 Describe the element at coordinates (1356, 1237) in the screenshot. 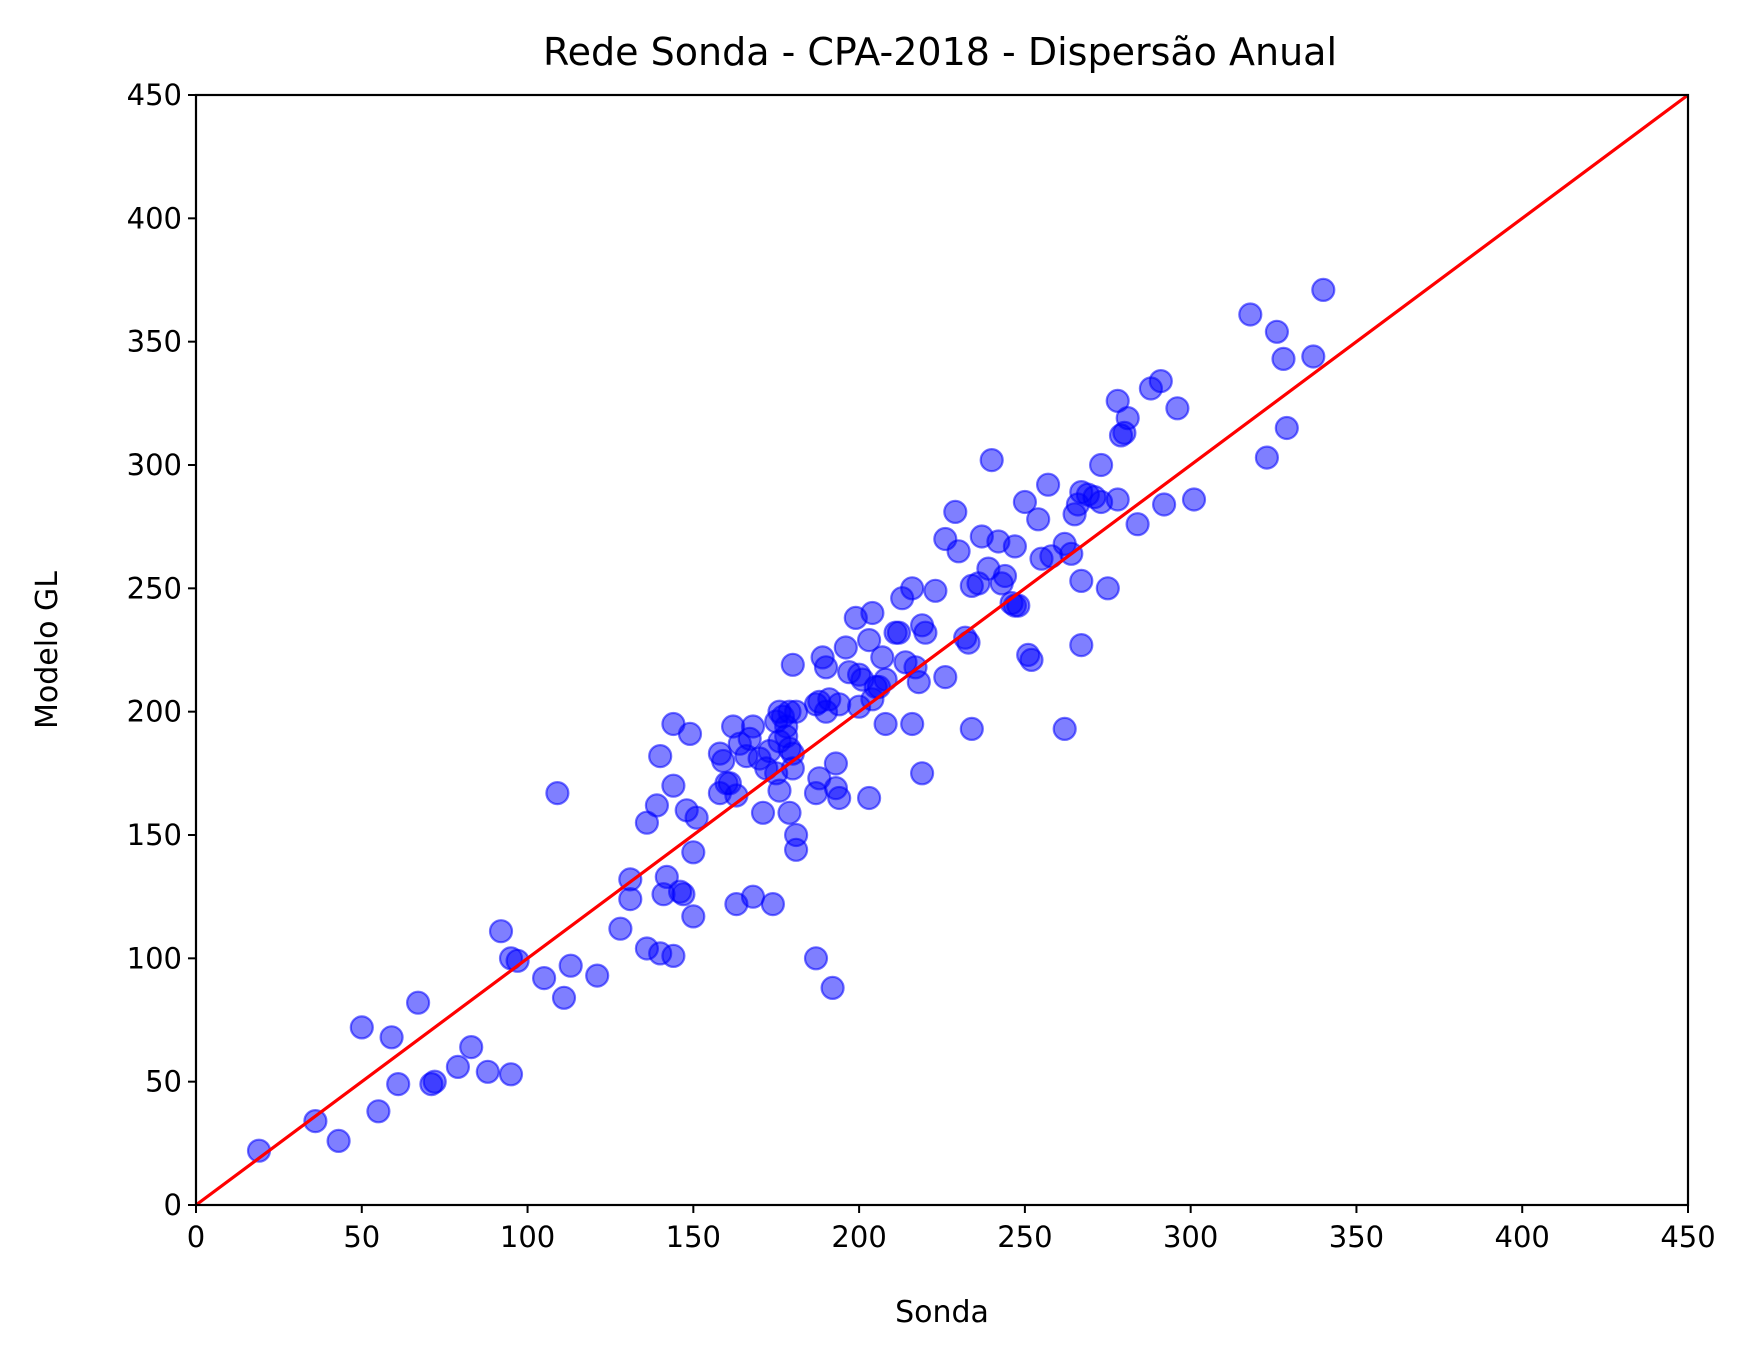

I see `x-tick-label: 350` at that location.